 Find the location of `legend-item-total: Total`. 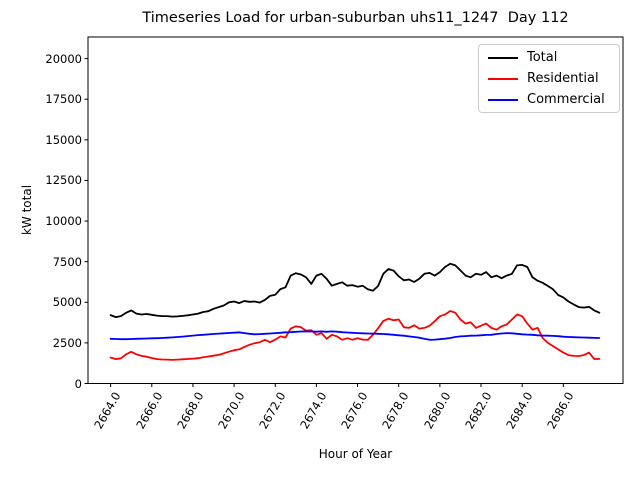

legend-item-total: Total is located at coordinates (553, 57).